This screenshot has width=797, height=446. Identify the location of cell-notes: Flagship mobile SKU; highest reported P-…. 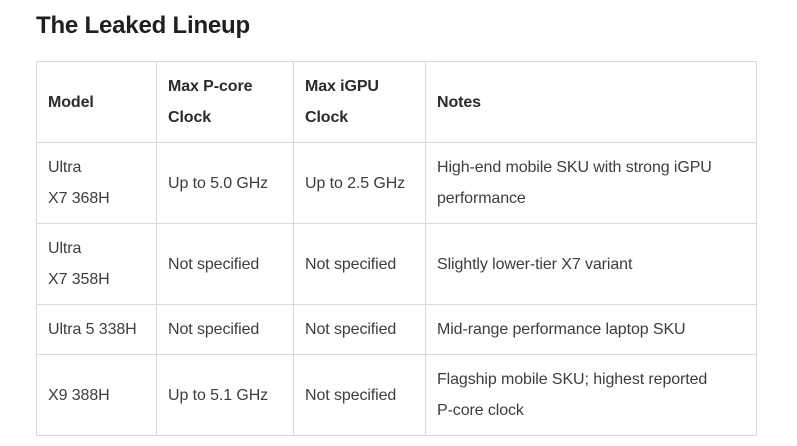
(591, 395).